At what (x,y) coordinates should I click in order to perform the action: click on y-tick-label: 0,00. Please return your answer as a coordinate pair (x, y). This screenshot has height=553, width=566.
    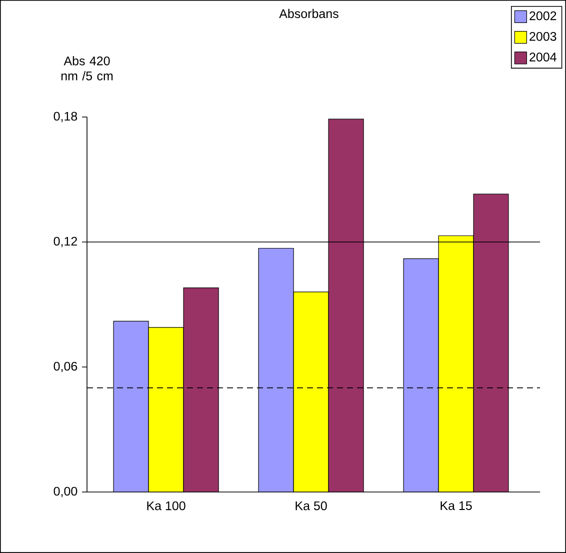
    Looking at the image, I should click on (66, 492).